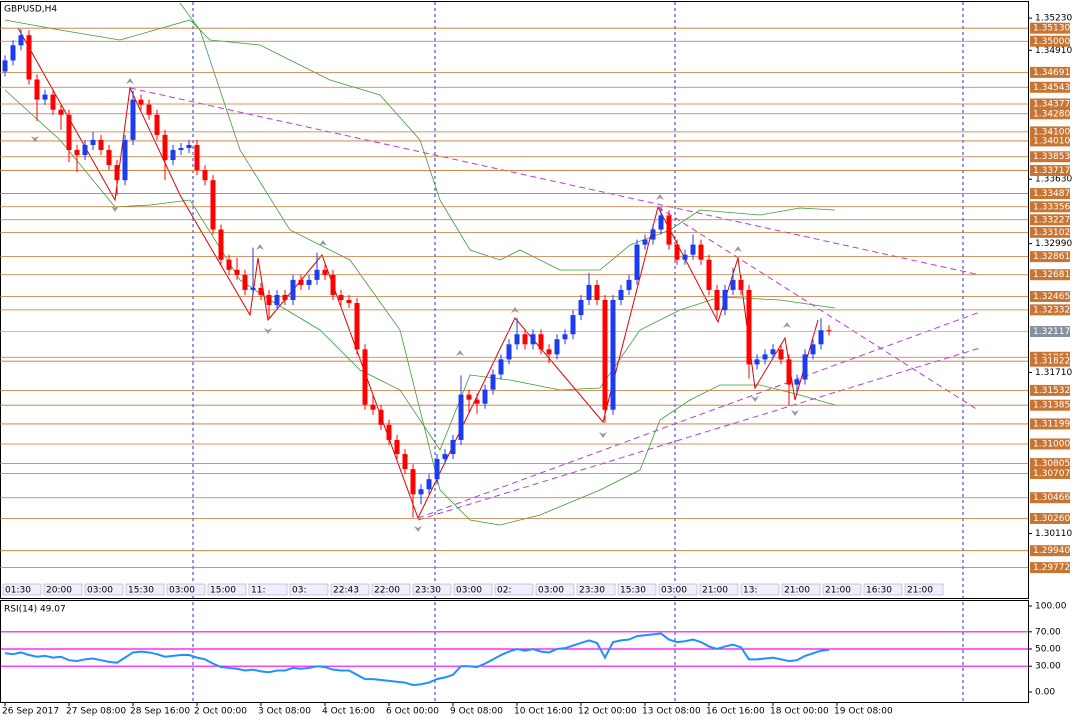 This screenshot has width=1080, height=720. Describe the element at coordinates (1051, 297) in the screenshot. I see `price-level-label: 1.32465` at that location.